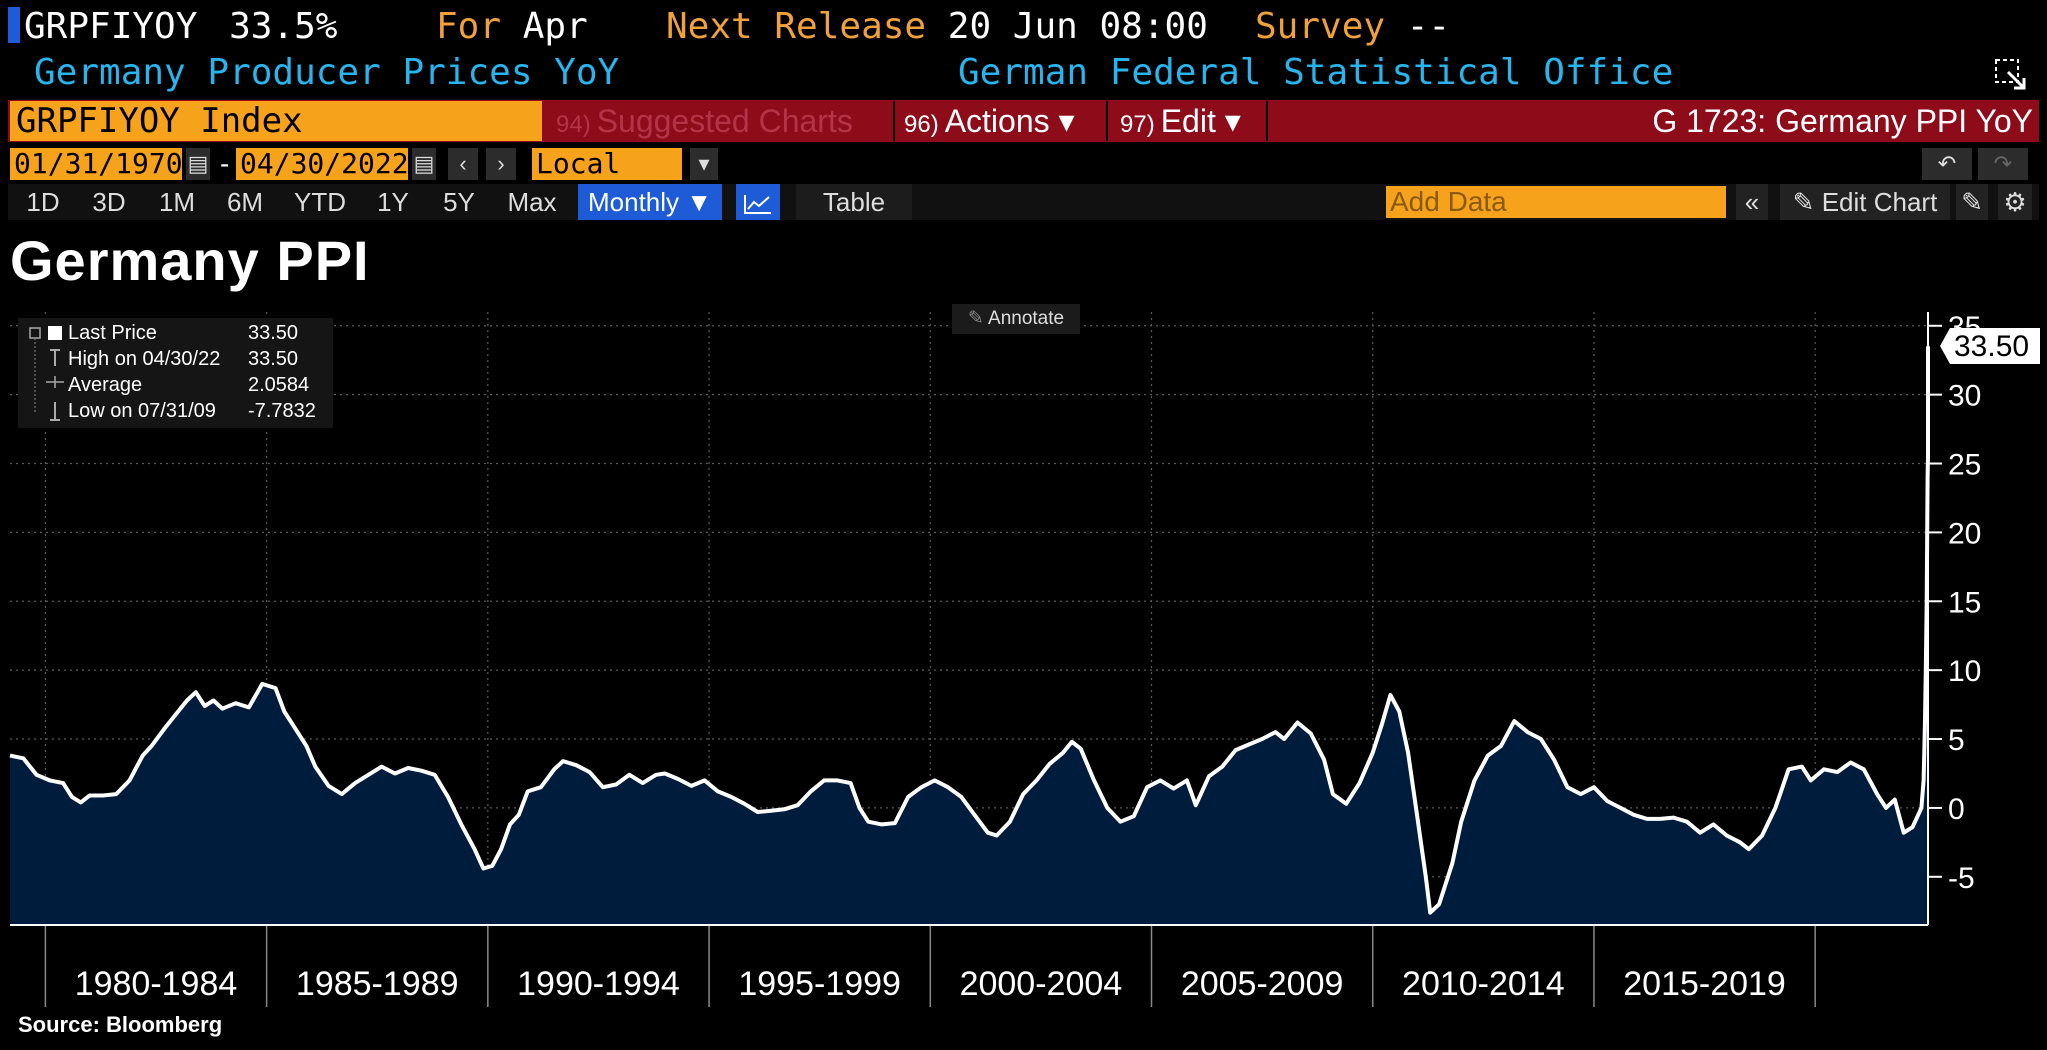 This screenshot has height=1050, width=2047. I want to click on x-tick-label: 1995-1999, so click(819, 984).